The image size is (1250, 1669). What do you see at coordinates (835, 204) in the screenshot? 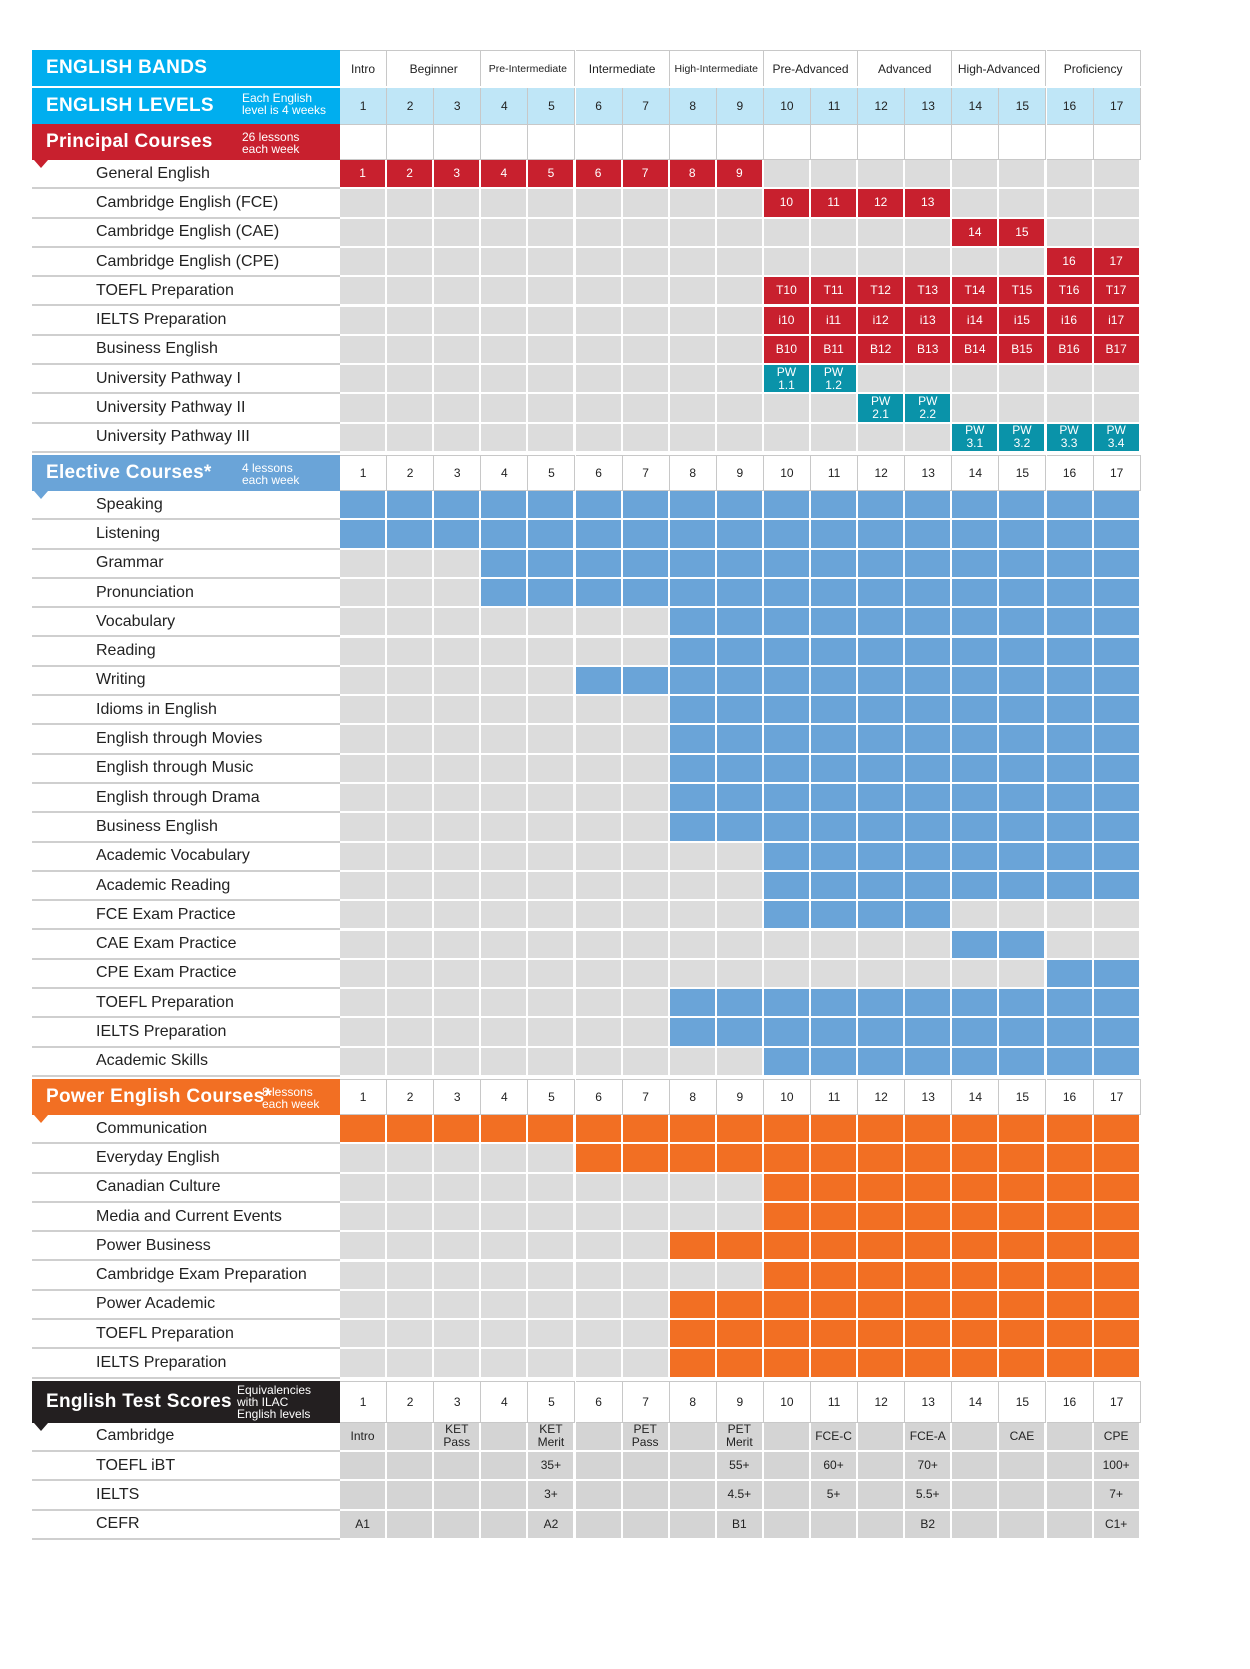
I see `level-cell: 11` at bounding box center [835, 204].